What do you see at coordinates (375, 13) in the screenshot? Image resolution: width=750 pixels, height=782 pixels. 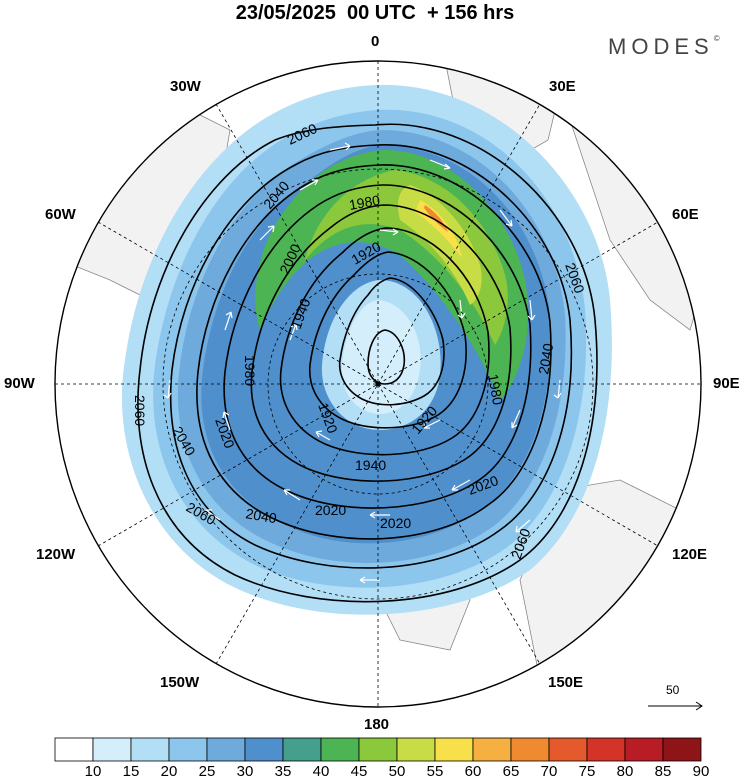 I see `map-title: 23/05/2025 00 UTC + 156 hrs` at bounding box center [375, 13].